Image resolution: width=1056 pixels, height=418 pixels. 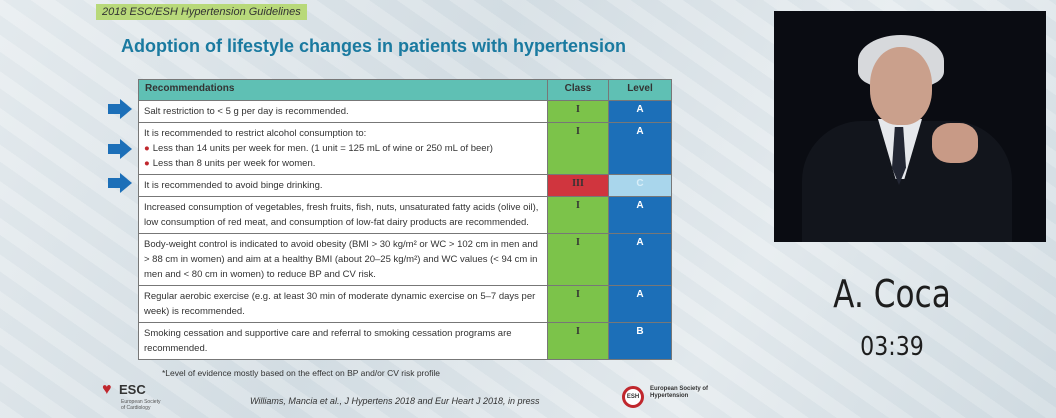 What do you see at coordinates (578, 185) in the screenshot?
I see `class-cell: III` at bounding box center [578, 185].